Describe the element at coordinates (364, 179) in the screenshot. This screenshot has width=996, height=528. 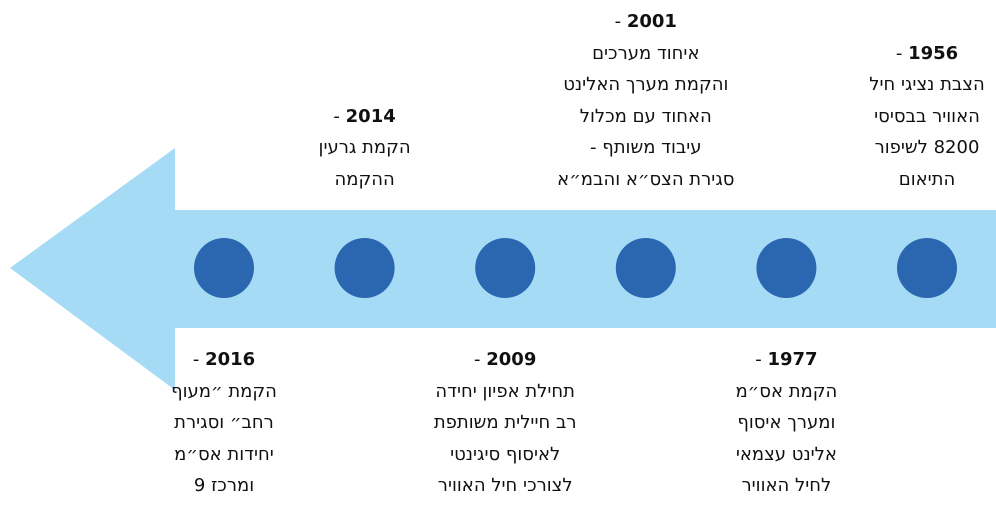
I see `event-text: ההקמה` at that location.